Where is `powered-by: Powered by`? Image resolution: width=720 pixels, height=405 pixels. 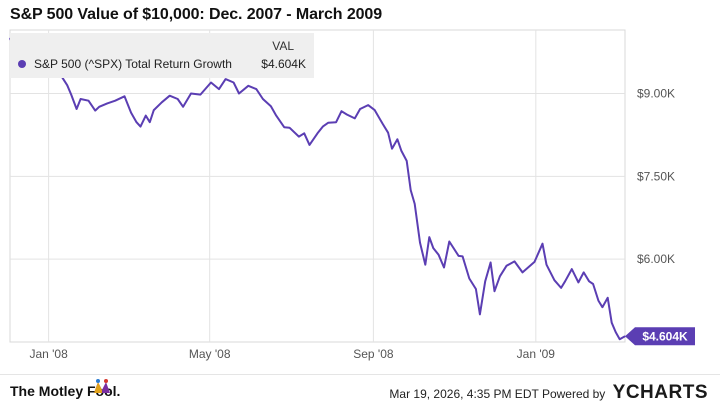
powered-by: Powered by is located at coordinates (573, 394).